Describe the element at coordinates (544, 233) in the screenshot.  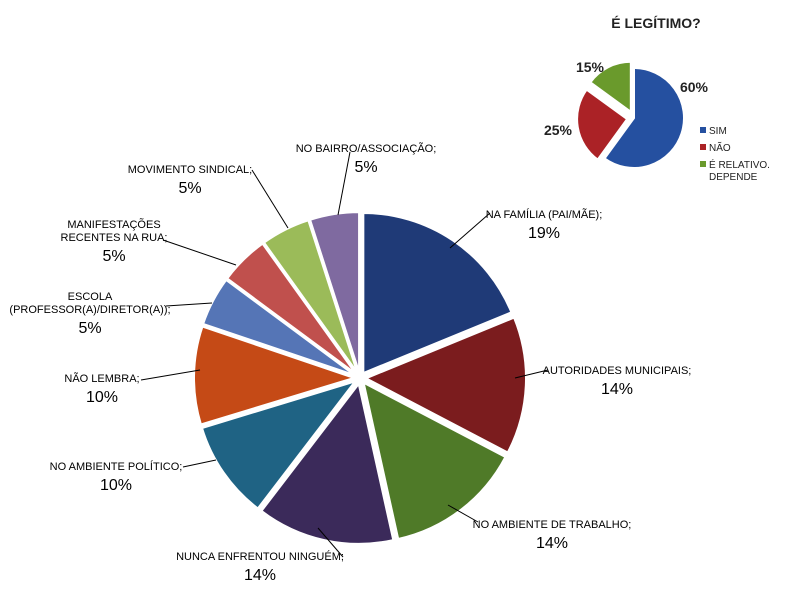
I see `main-pie-value-label: 19%` at that location.